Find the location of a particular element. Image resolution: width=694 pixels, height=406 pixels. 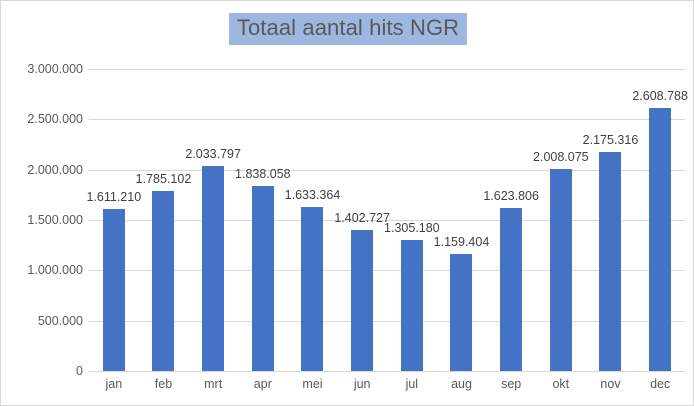

y-axis-tick-label: 1.000.000 is located at coordinates (55, 270).